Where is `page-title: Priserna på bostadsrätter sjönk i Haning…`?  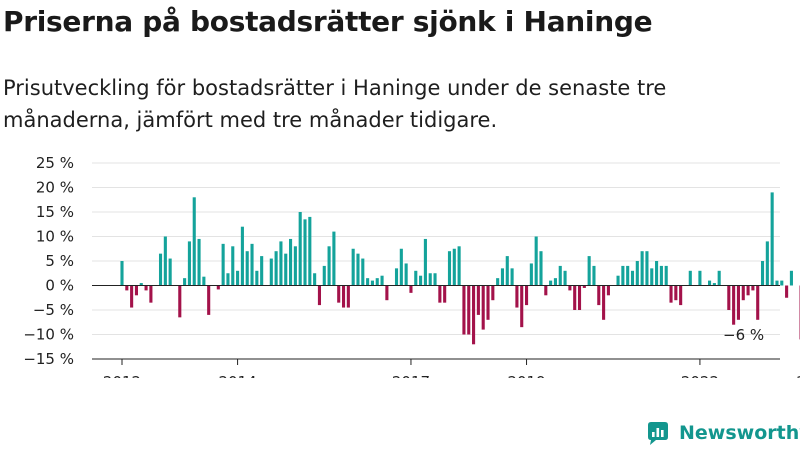
page-title: Priserna på bostadsrätter sjönk i Haning… is located at coordinates (328, 21).